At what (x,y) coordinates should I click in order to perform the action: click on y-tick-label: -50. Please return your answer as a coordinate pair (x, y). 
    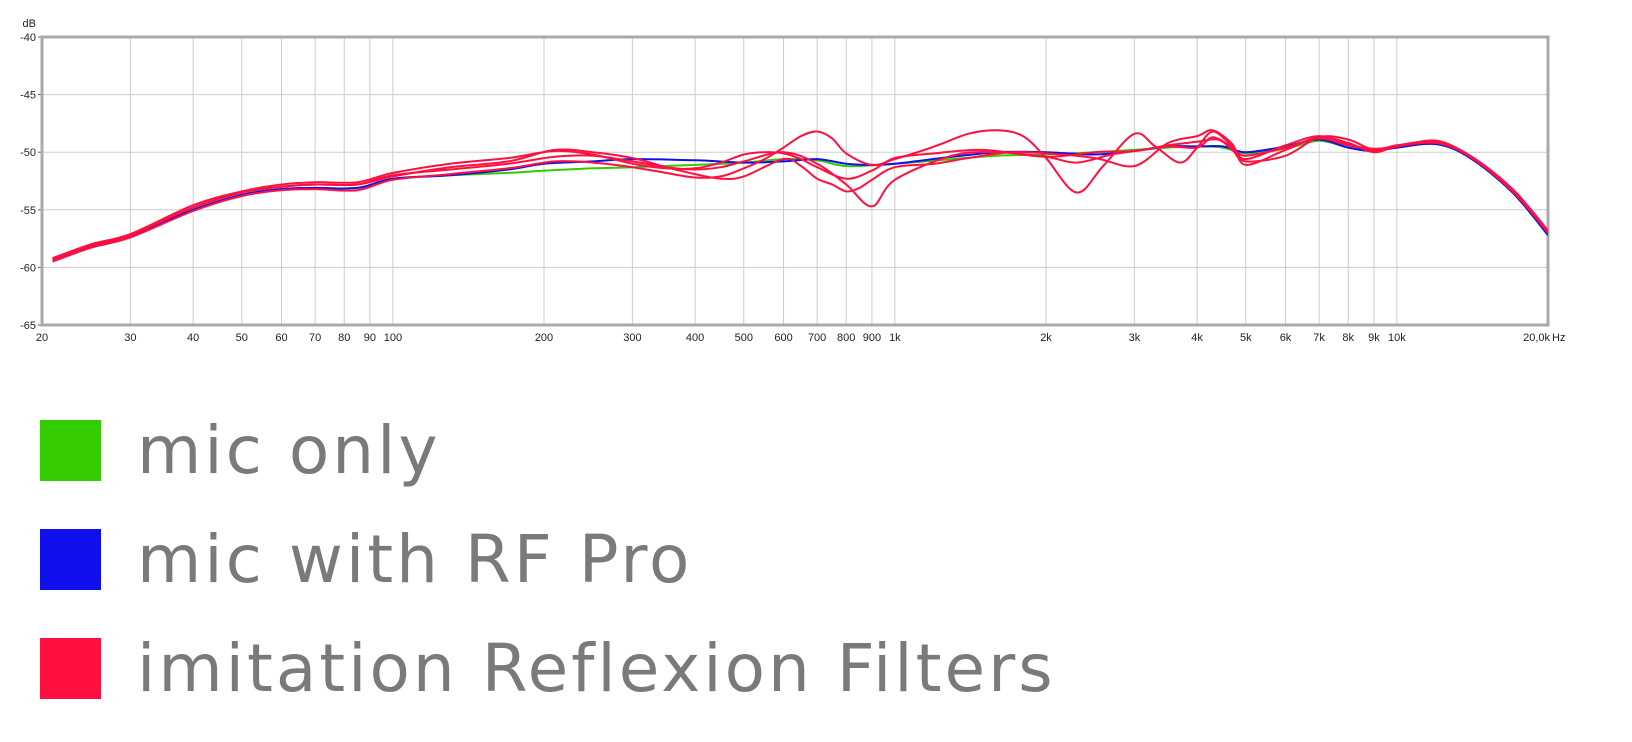
    Looking at the image, I should click on (28, 153).